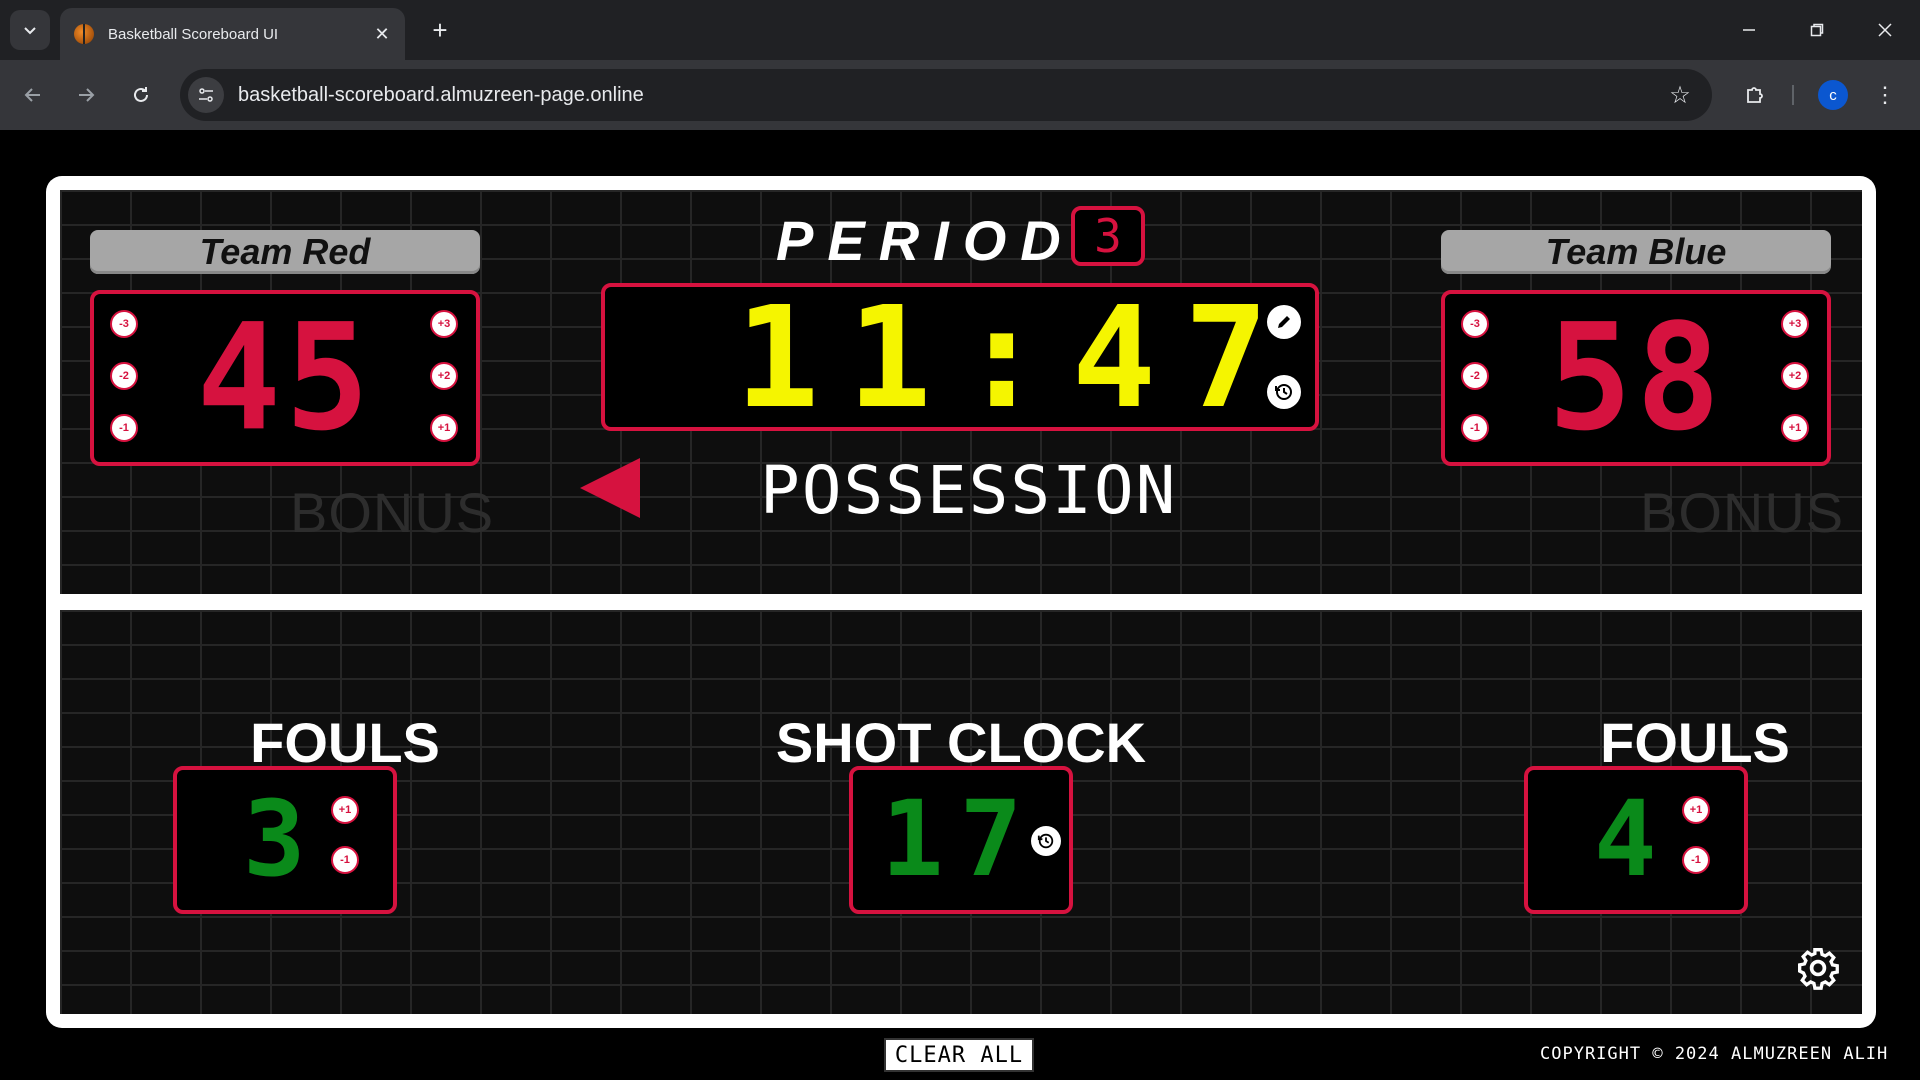 The image size is (1920, 1080). I want to click on away-fouls-label: FOULS, so click(1695, 742).